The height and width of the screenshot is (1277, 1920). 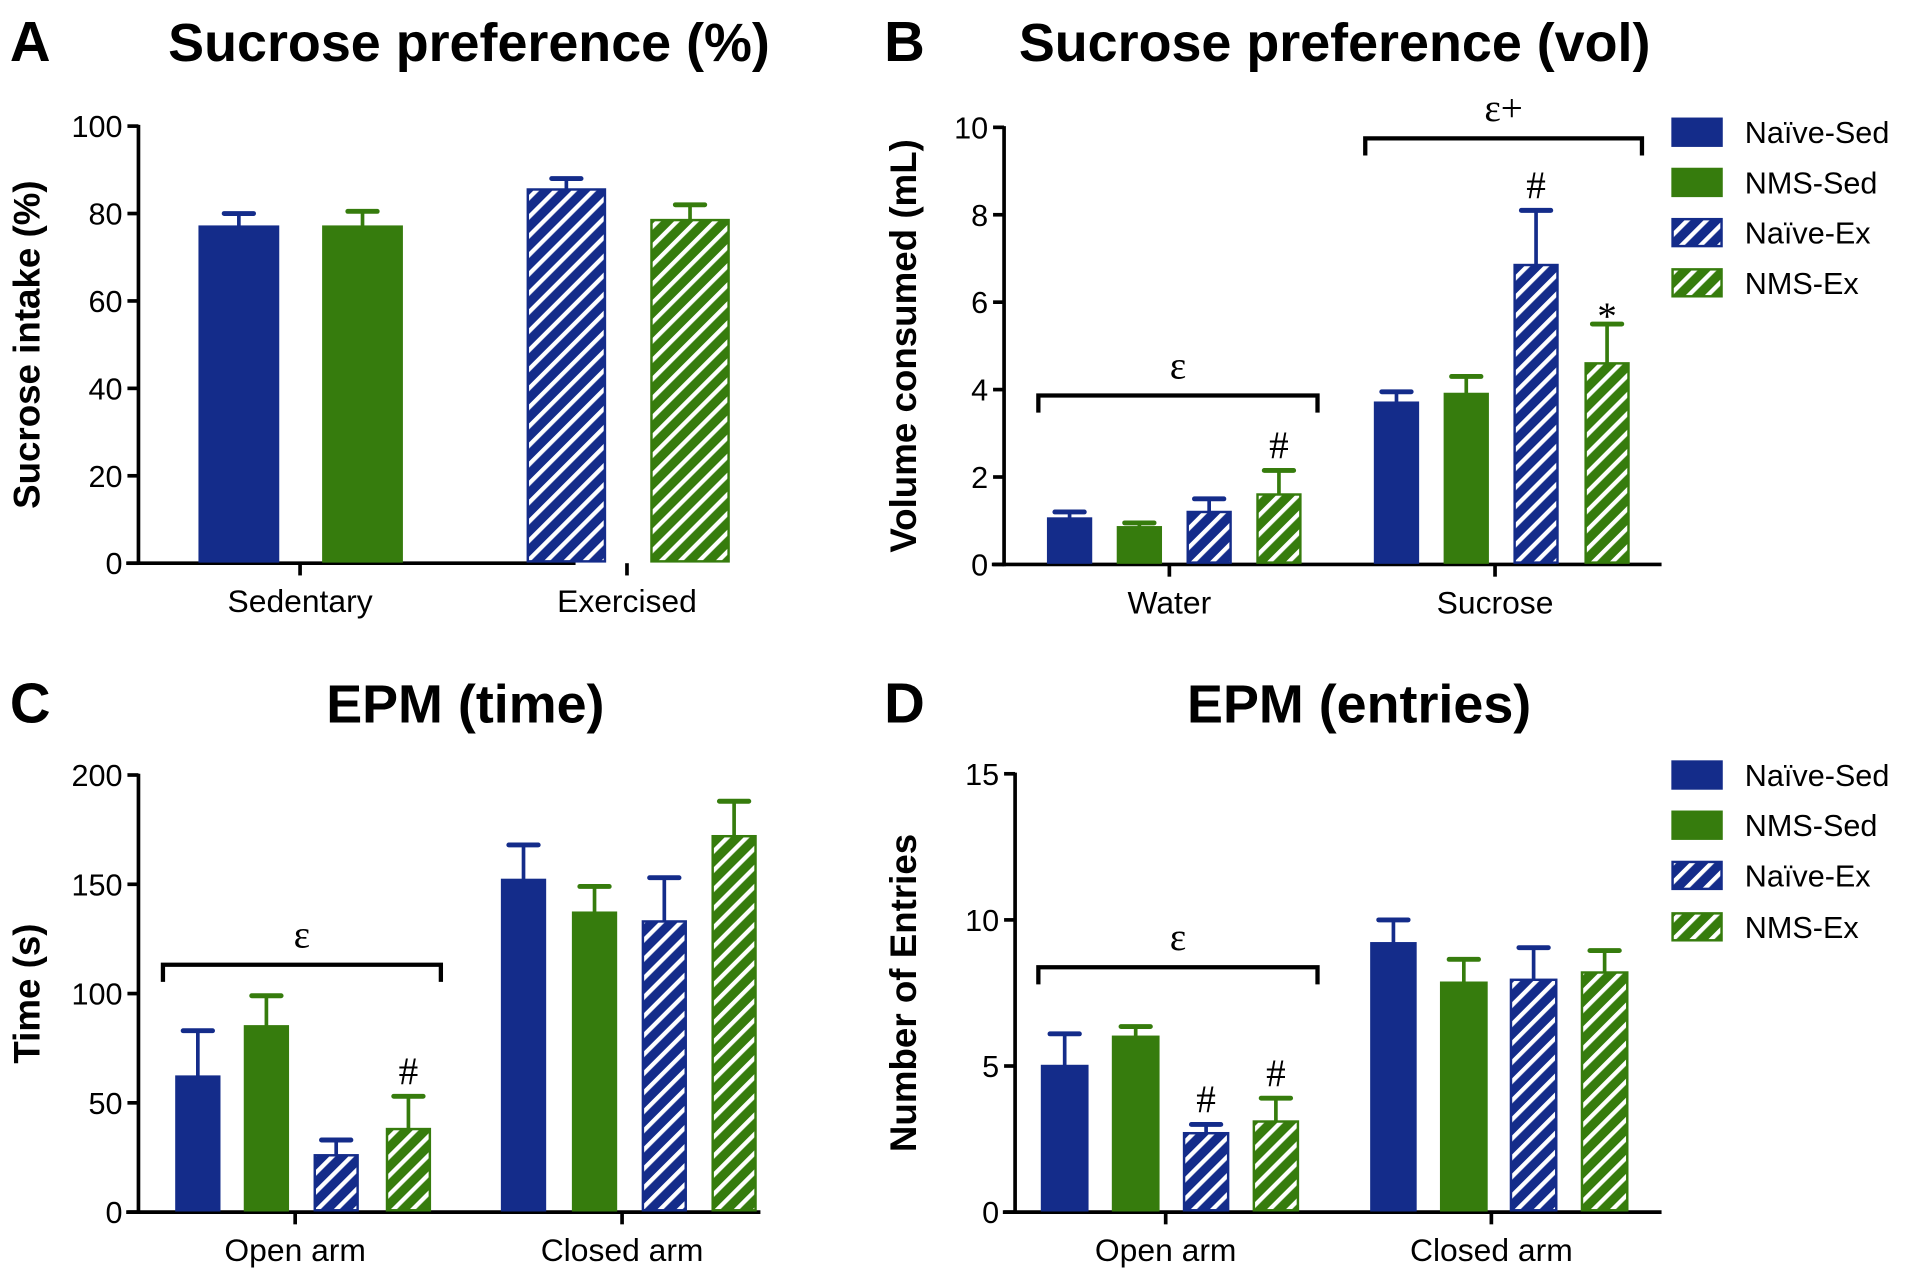 I want to click on y-tick-label: 150, so click(x=96, y=885).